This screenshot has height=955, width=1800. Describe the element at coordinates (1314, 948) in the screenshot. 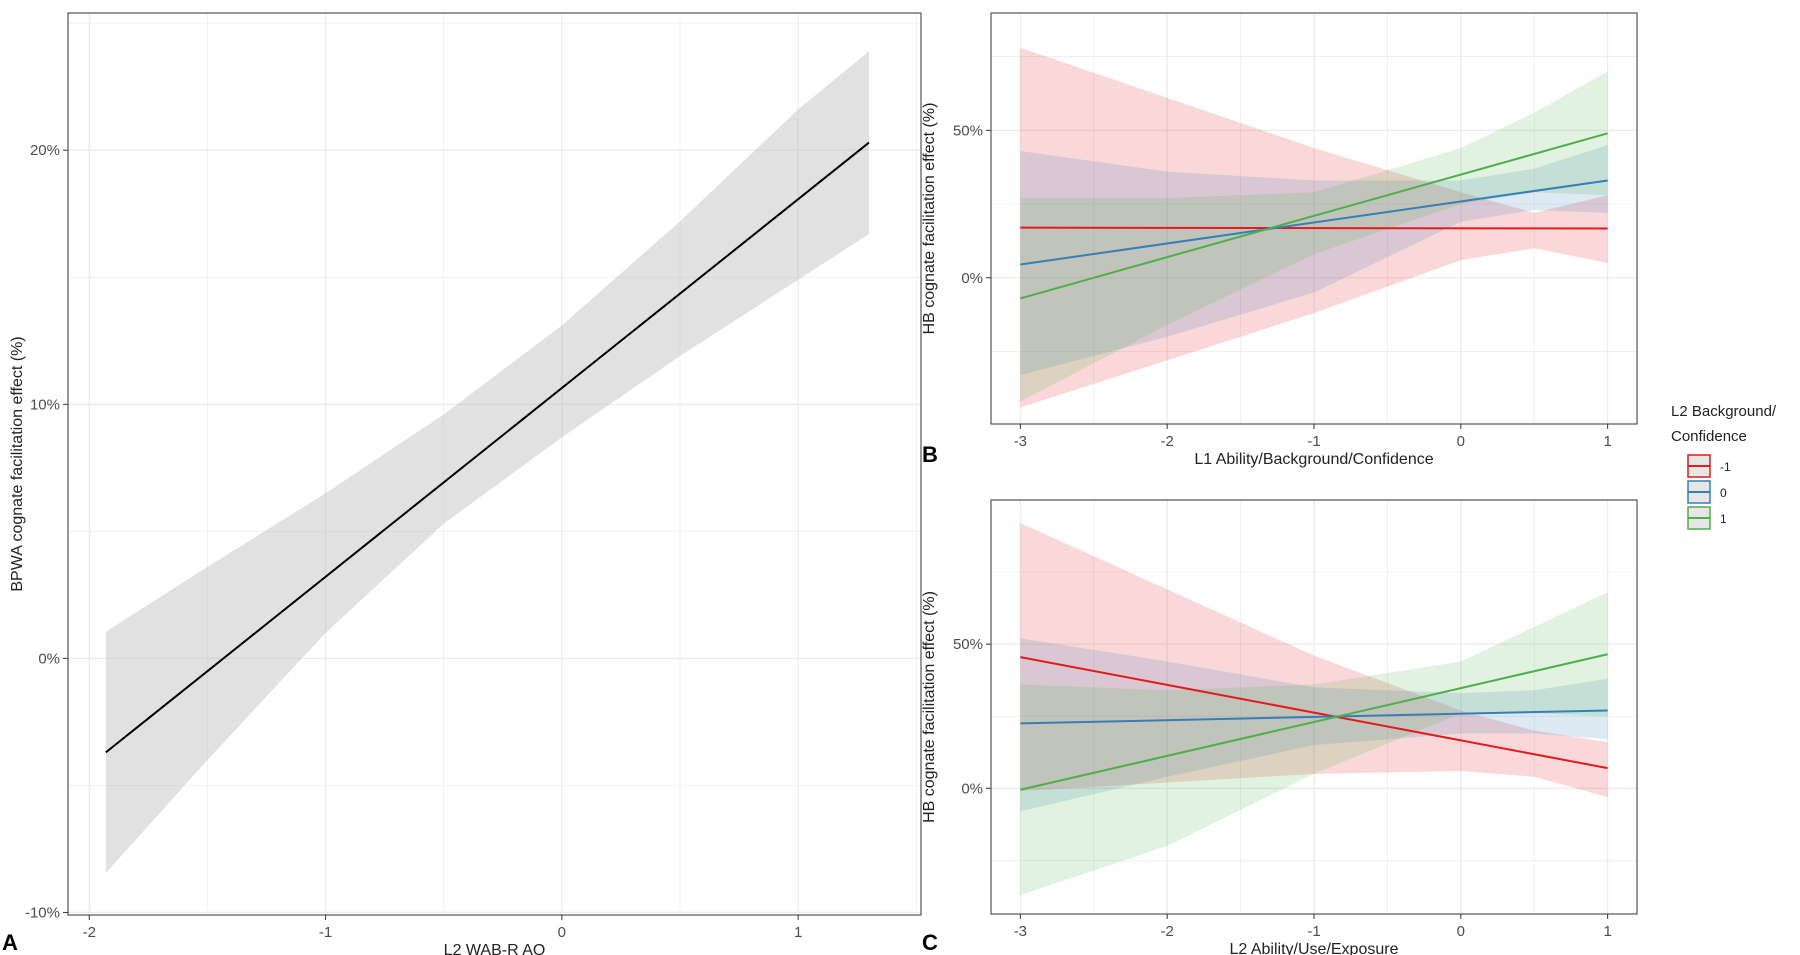

I see `x-axis-title: L2 Ability/Use/Exposure` at that location.